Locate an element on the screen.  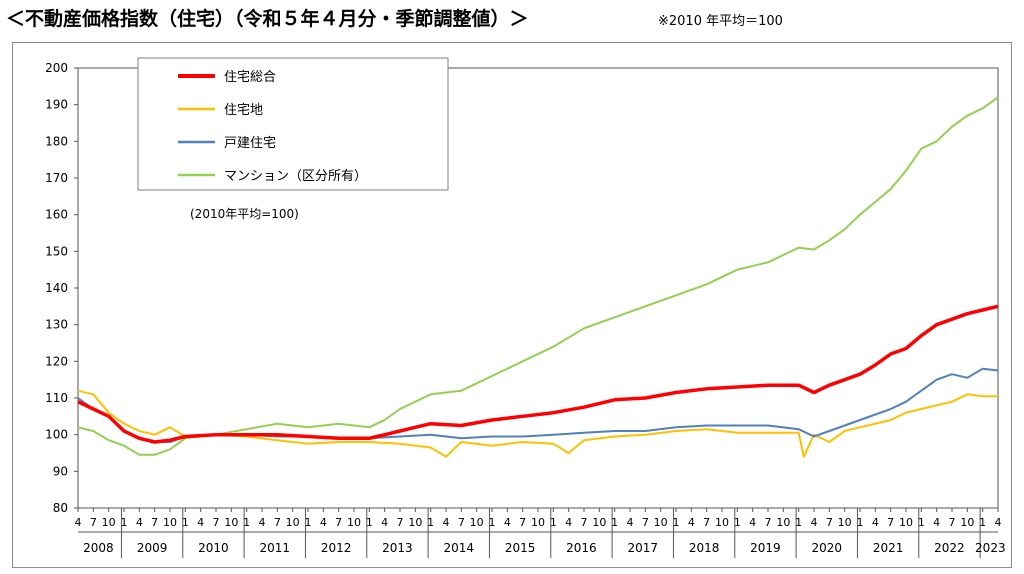
legend-label-1: 住宅総合 is located at coordinates (250, 77).